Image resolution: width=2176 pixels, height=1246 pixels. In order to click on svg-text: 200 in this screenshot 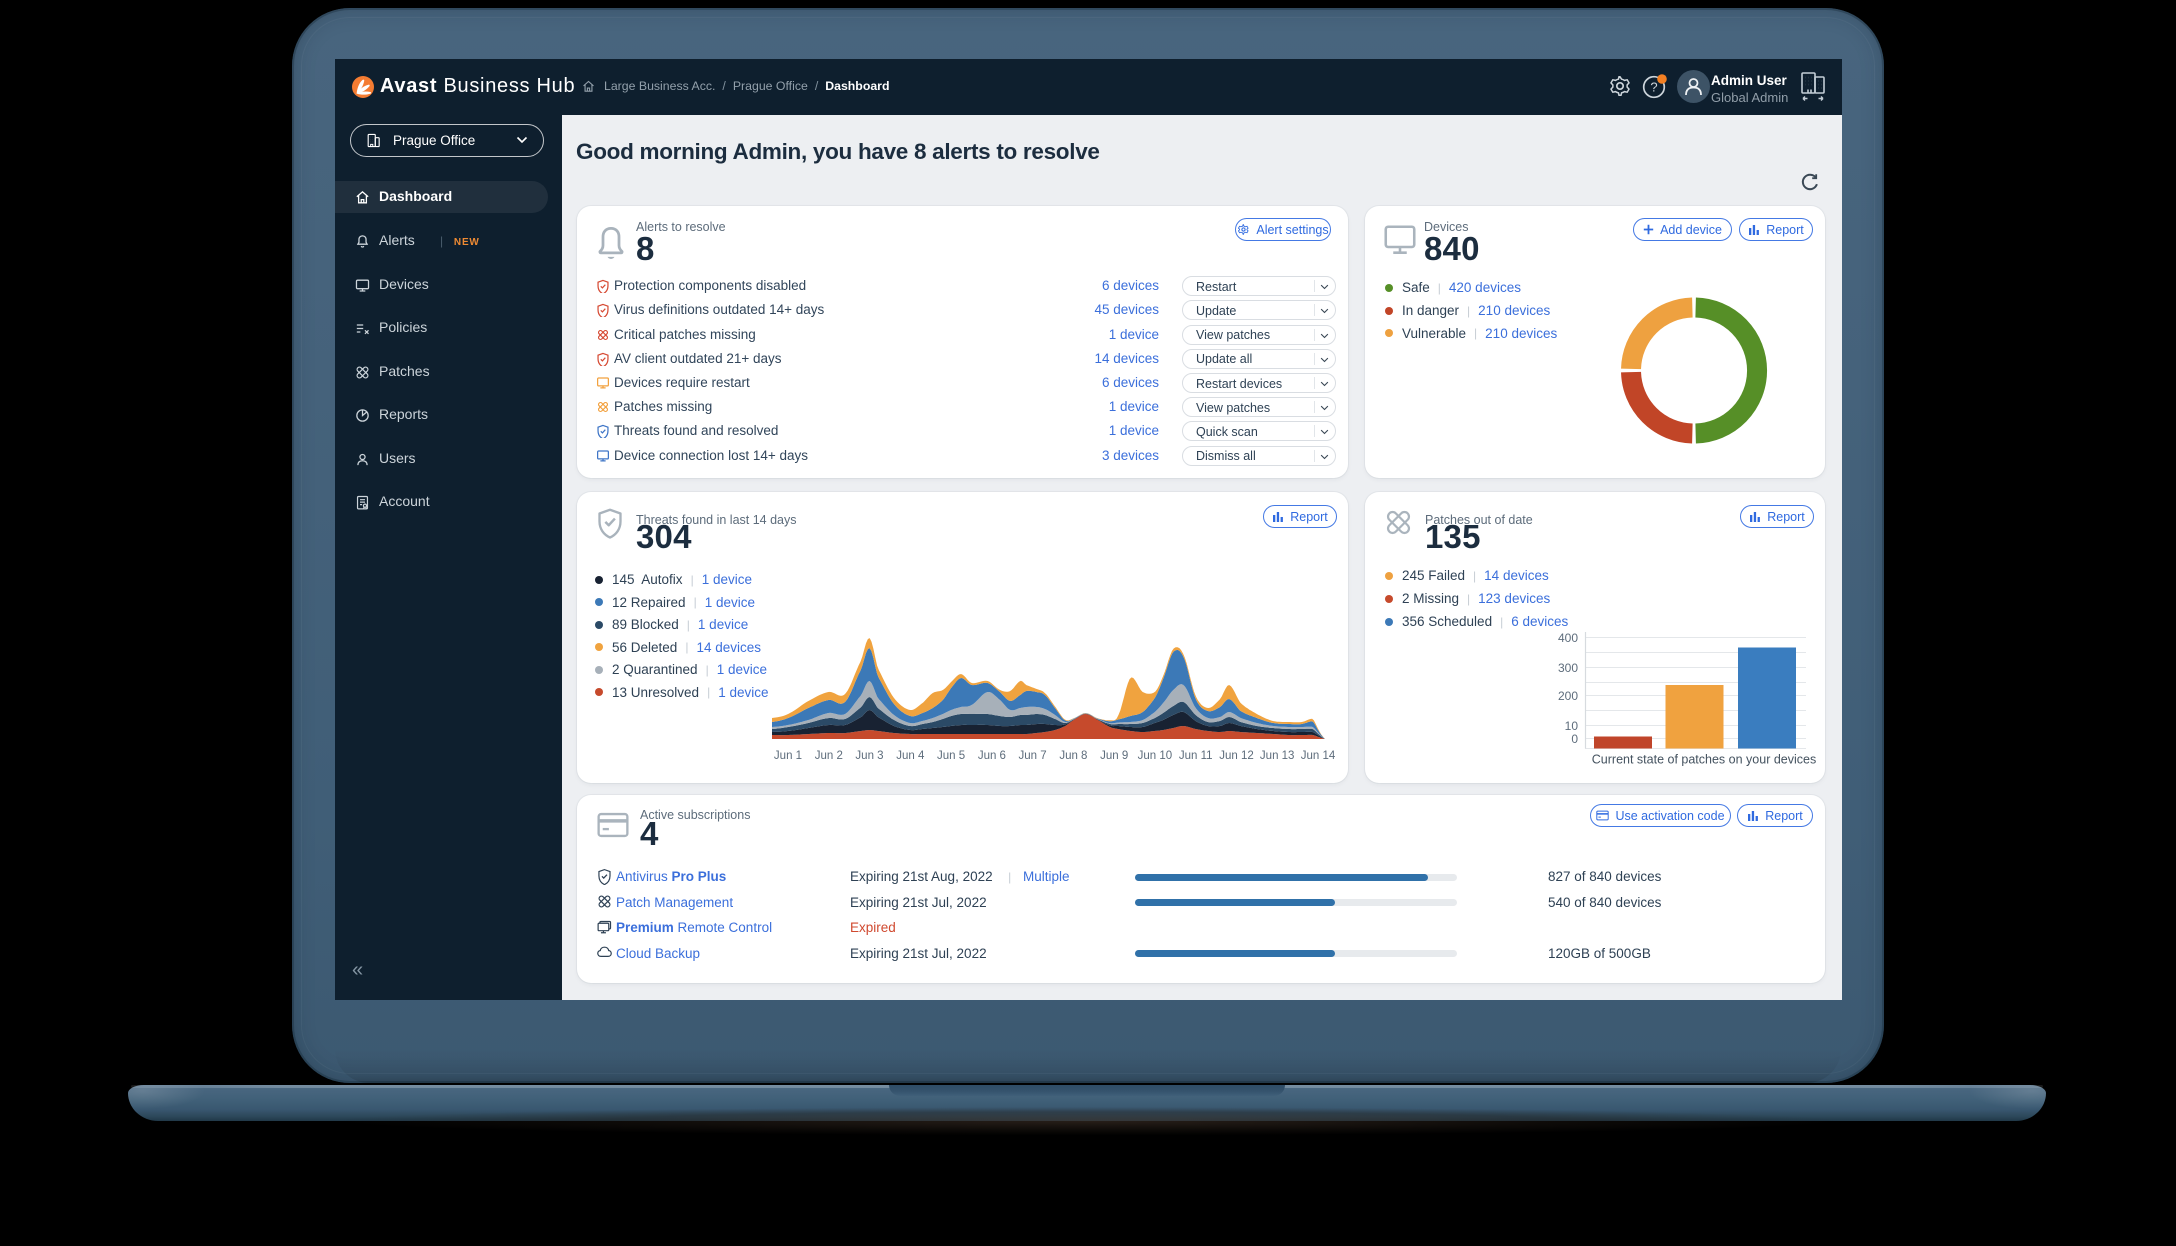, I will do `click(1568, 696)`.